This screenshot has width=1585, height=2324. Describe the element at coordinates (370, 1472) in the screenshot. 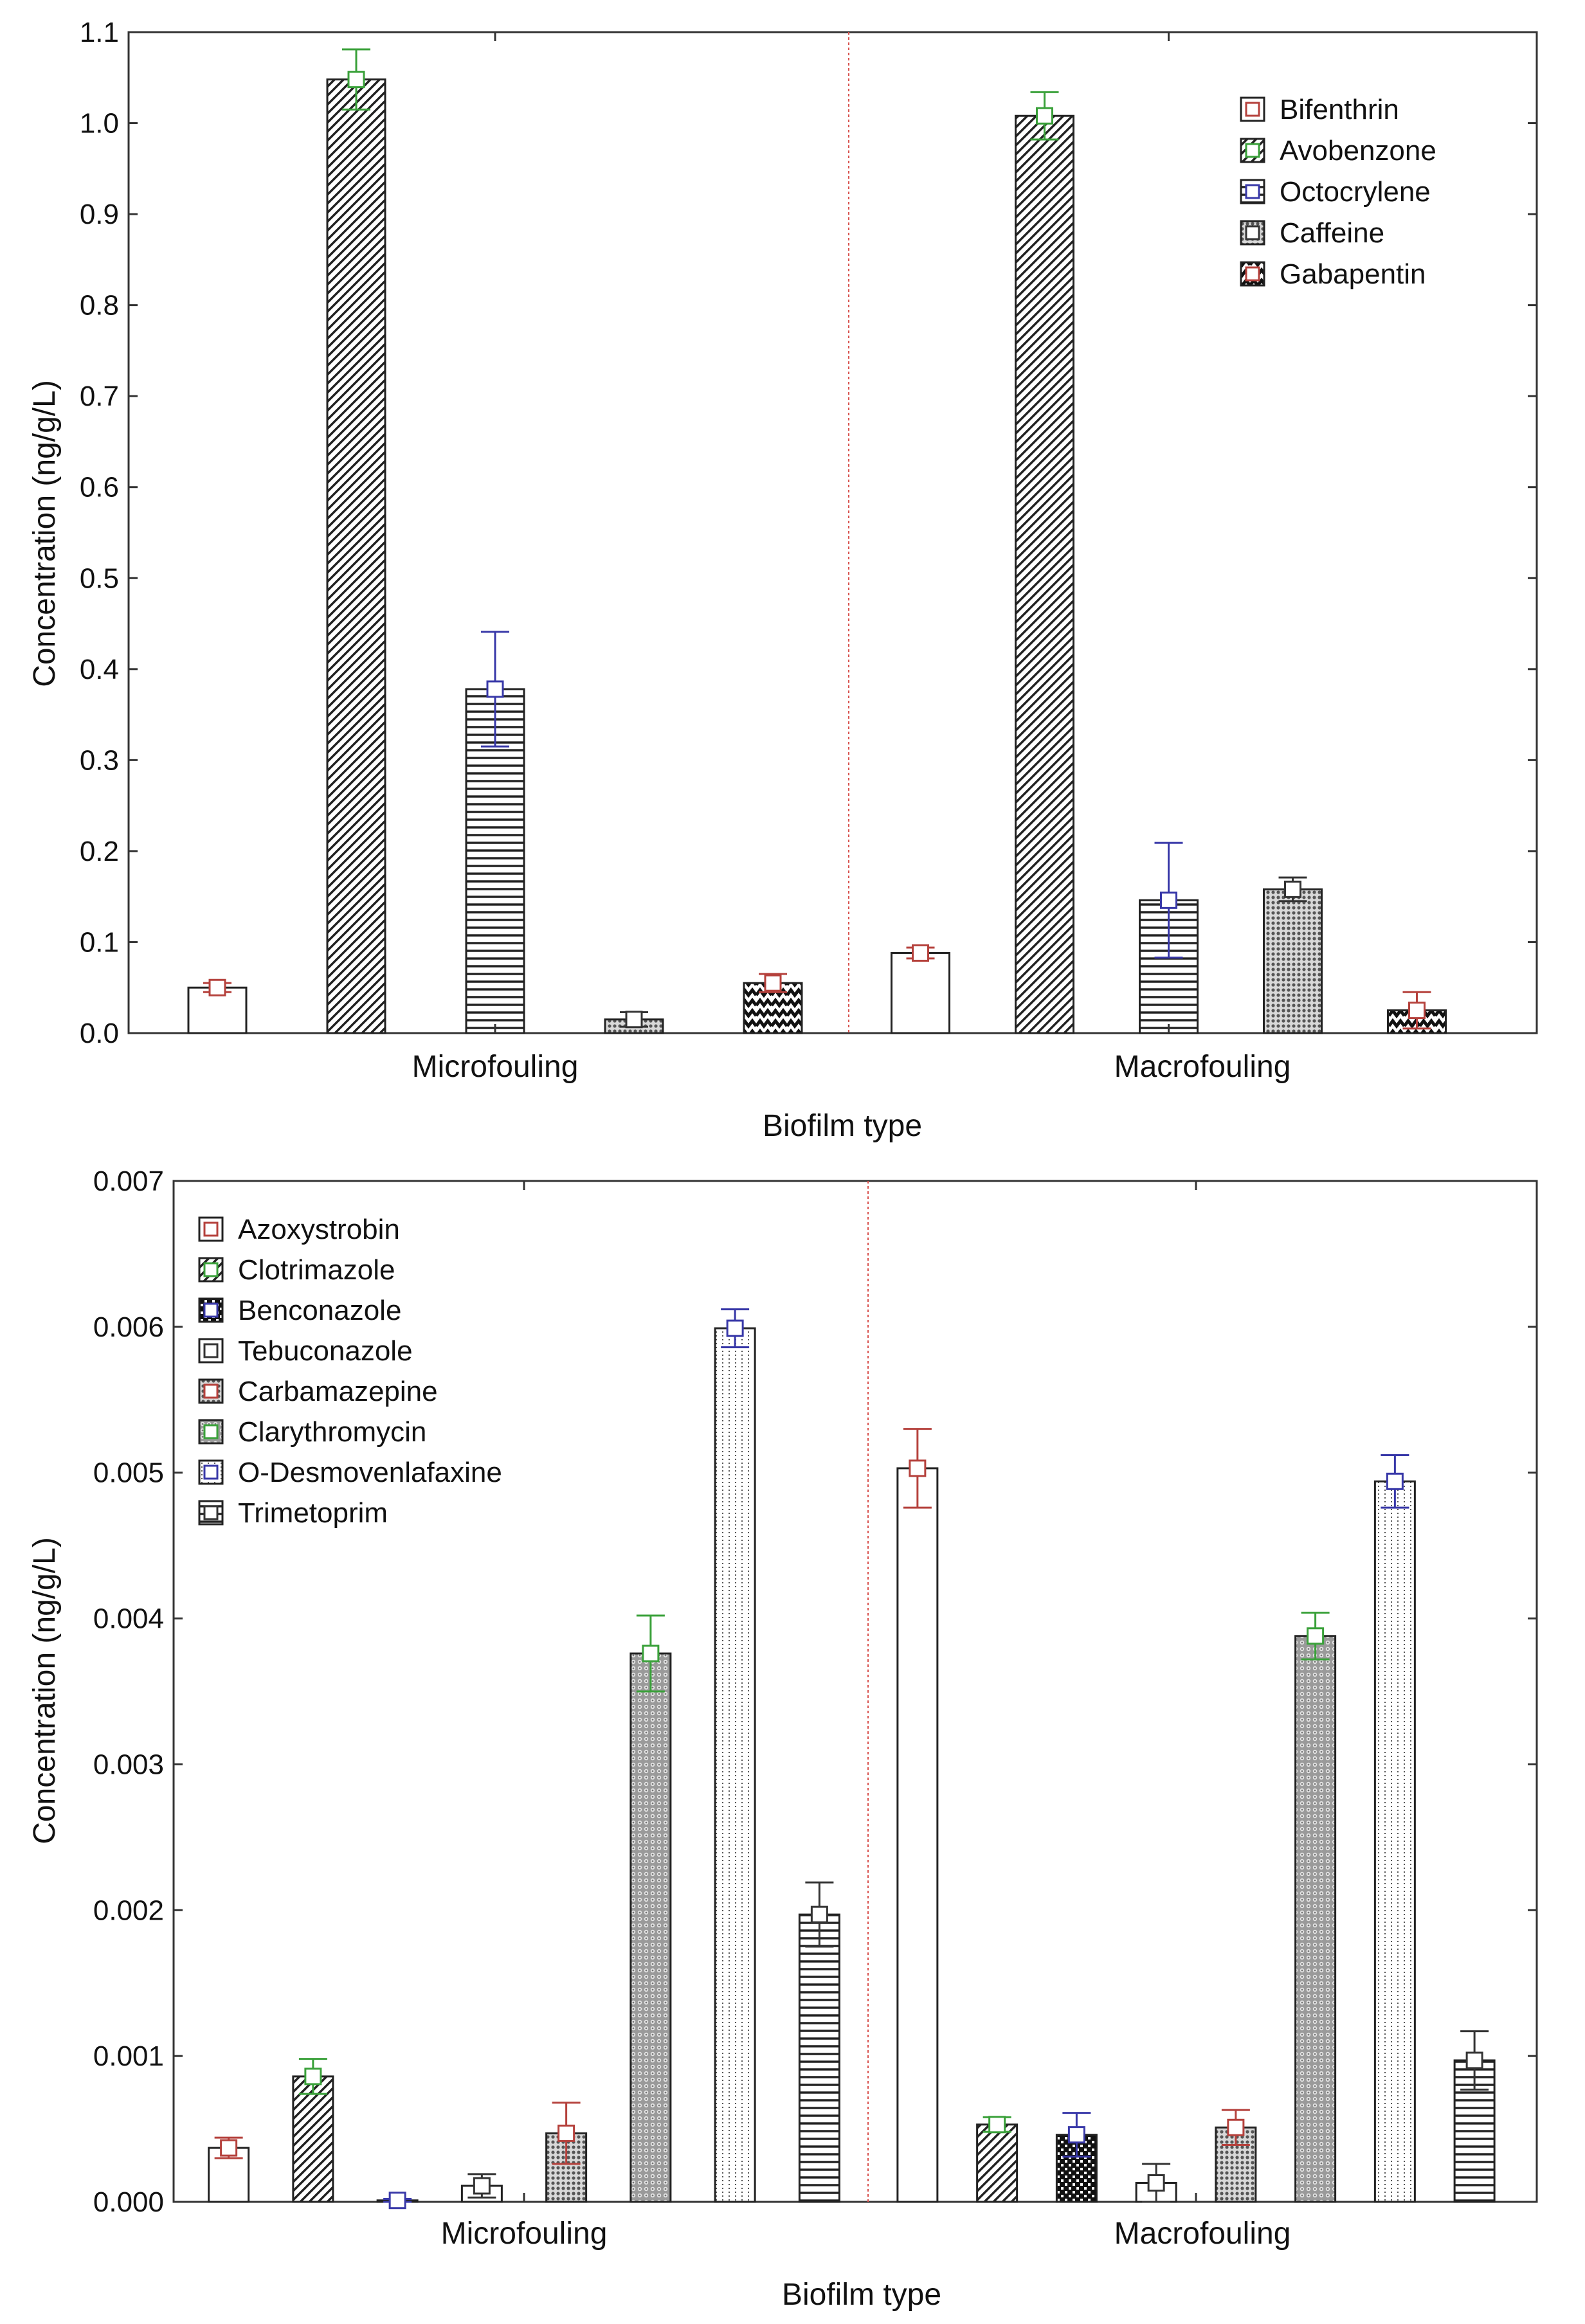

I see `legend-label: O-Desmovenlafaxine` at that location.